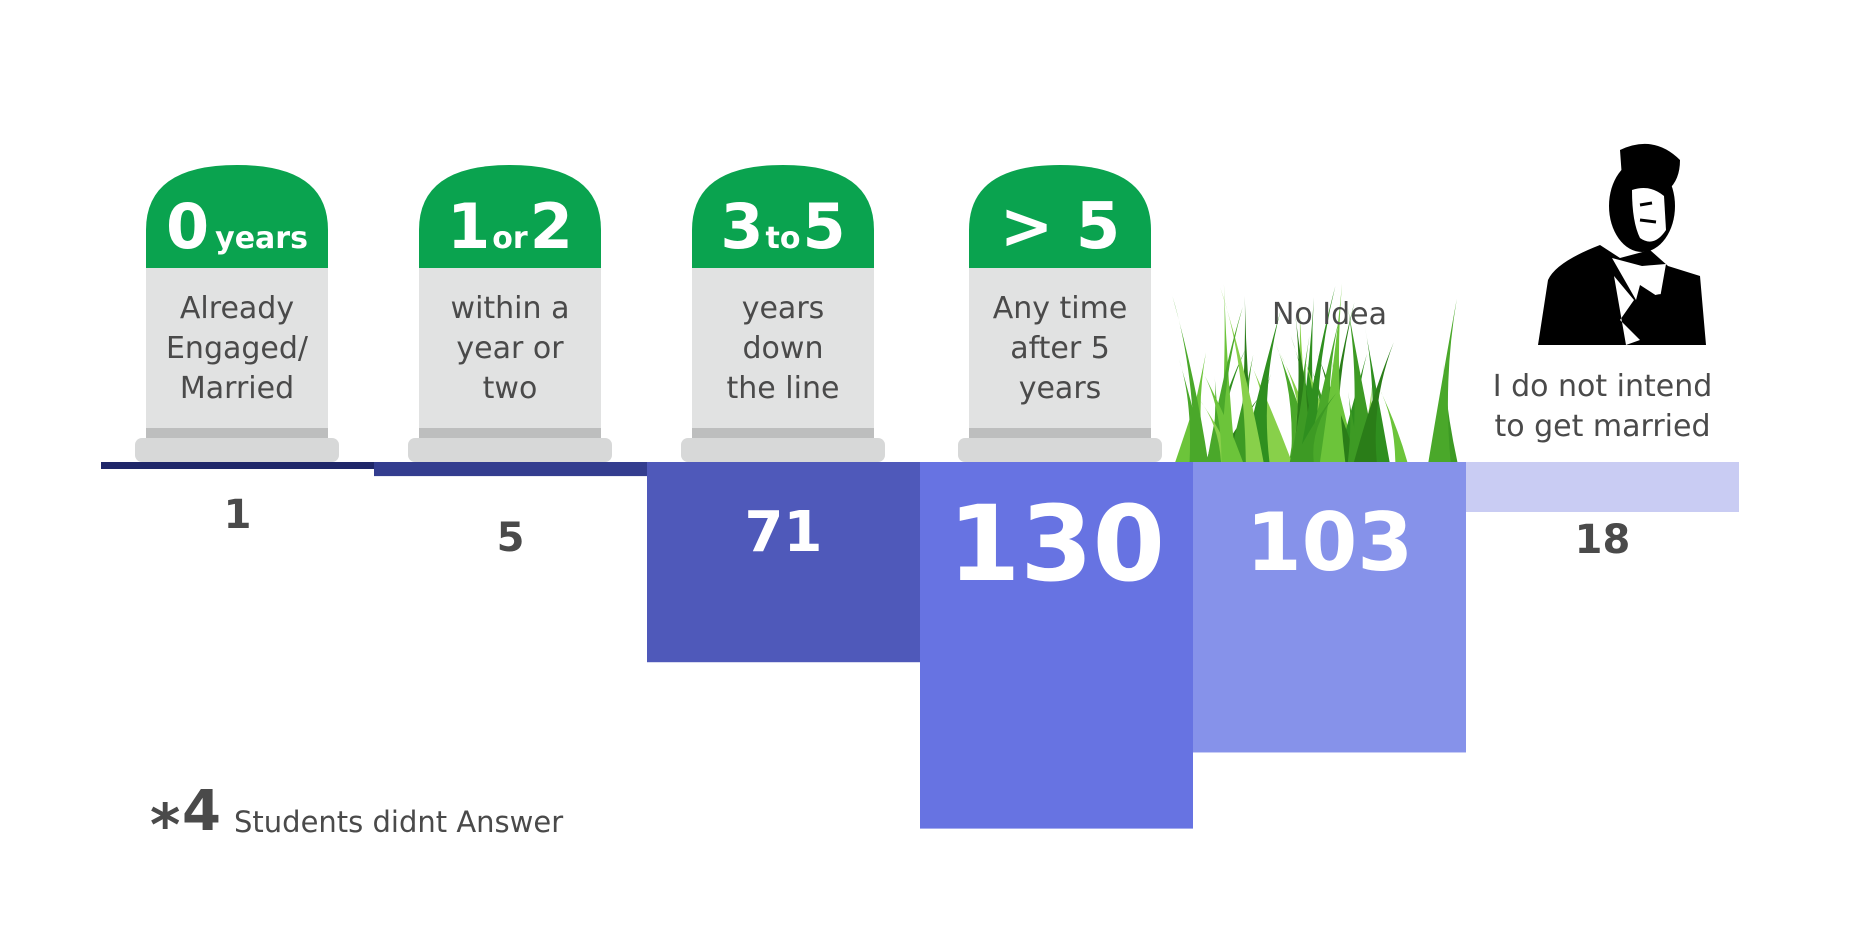  I want to click on value-label-2: 5, so click(511, 538).